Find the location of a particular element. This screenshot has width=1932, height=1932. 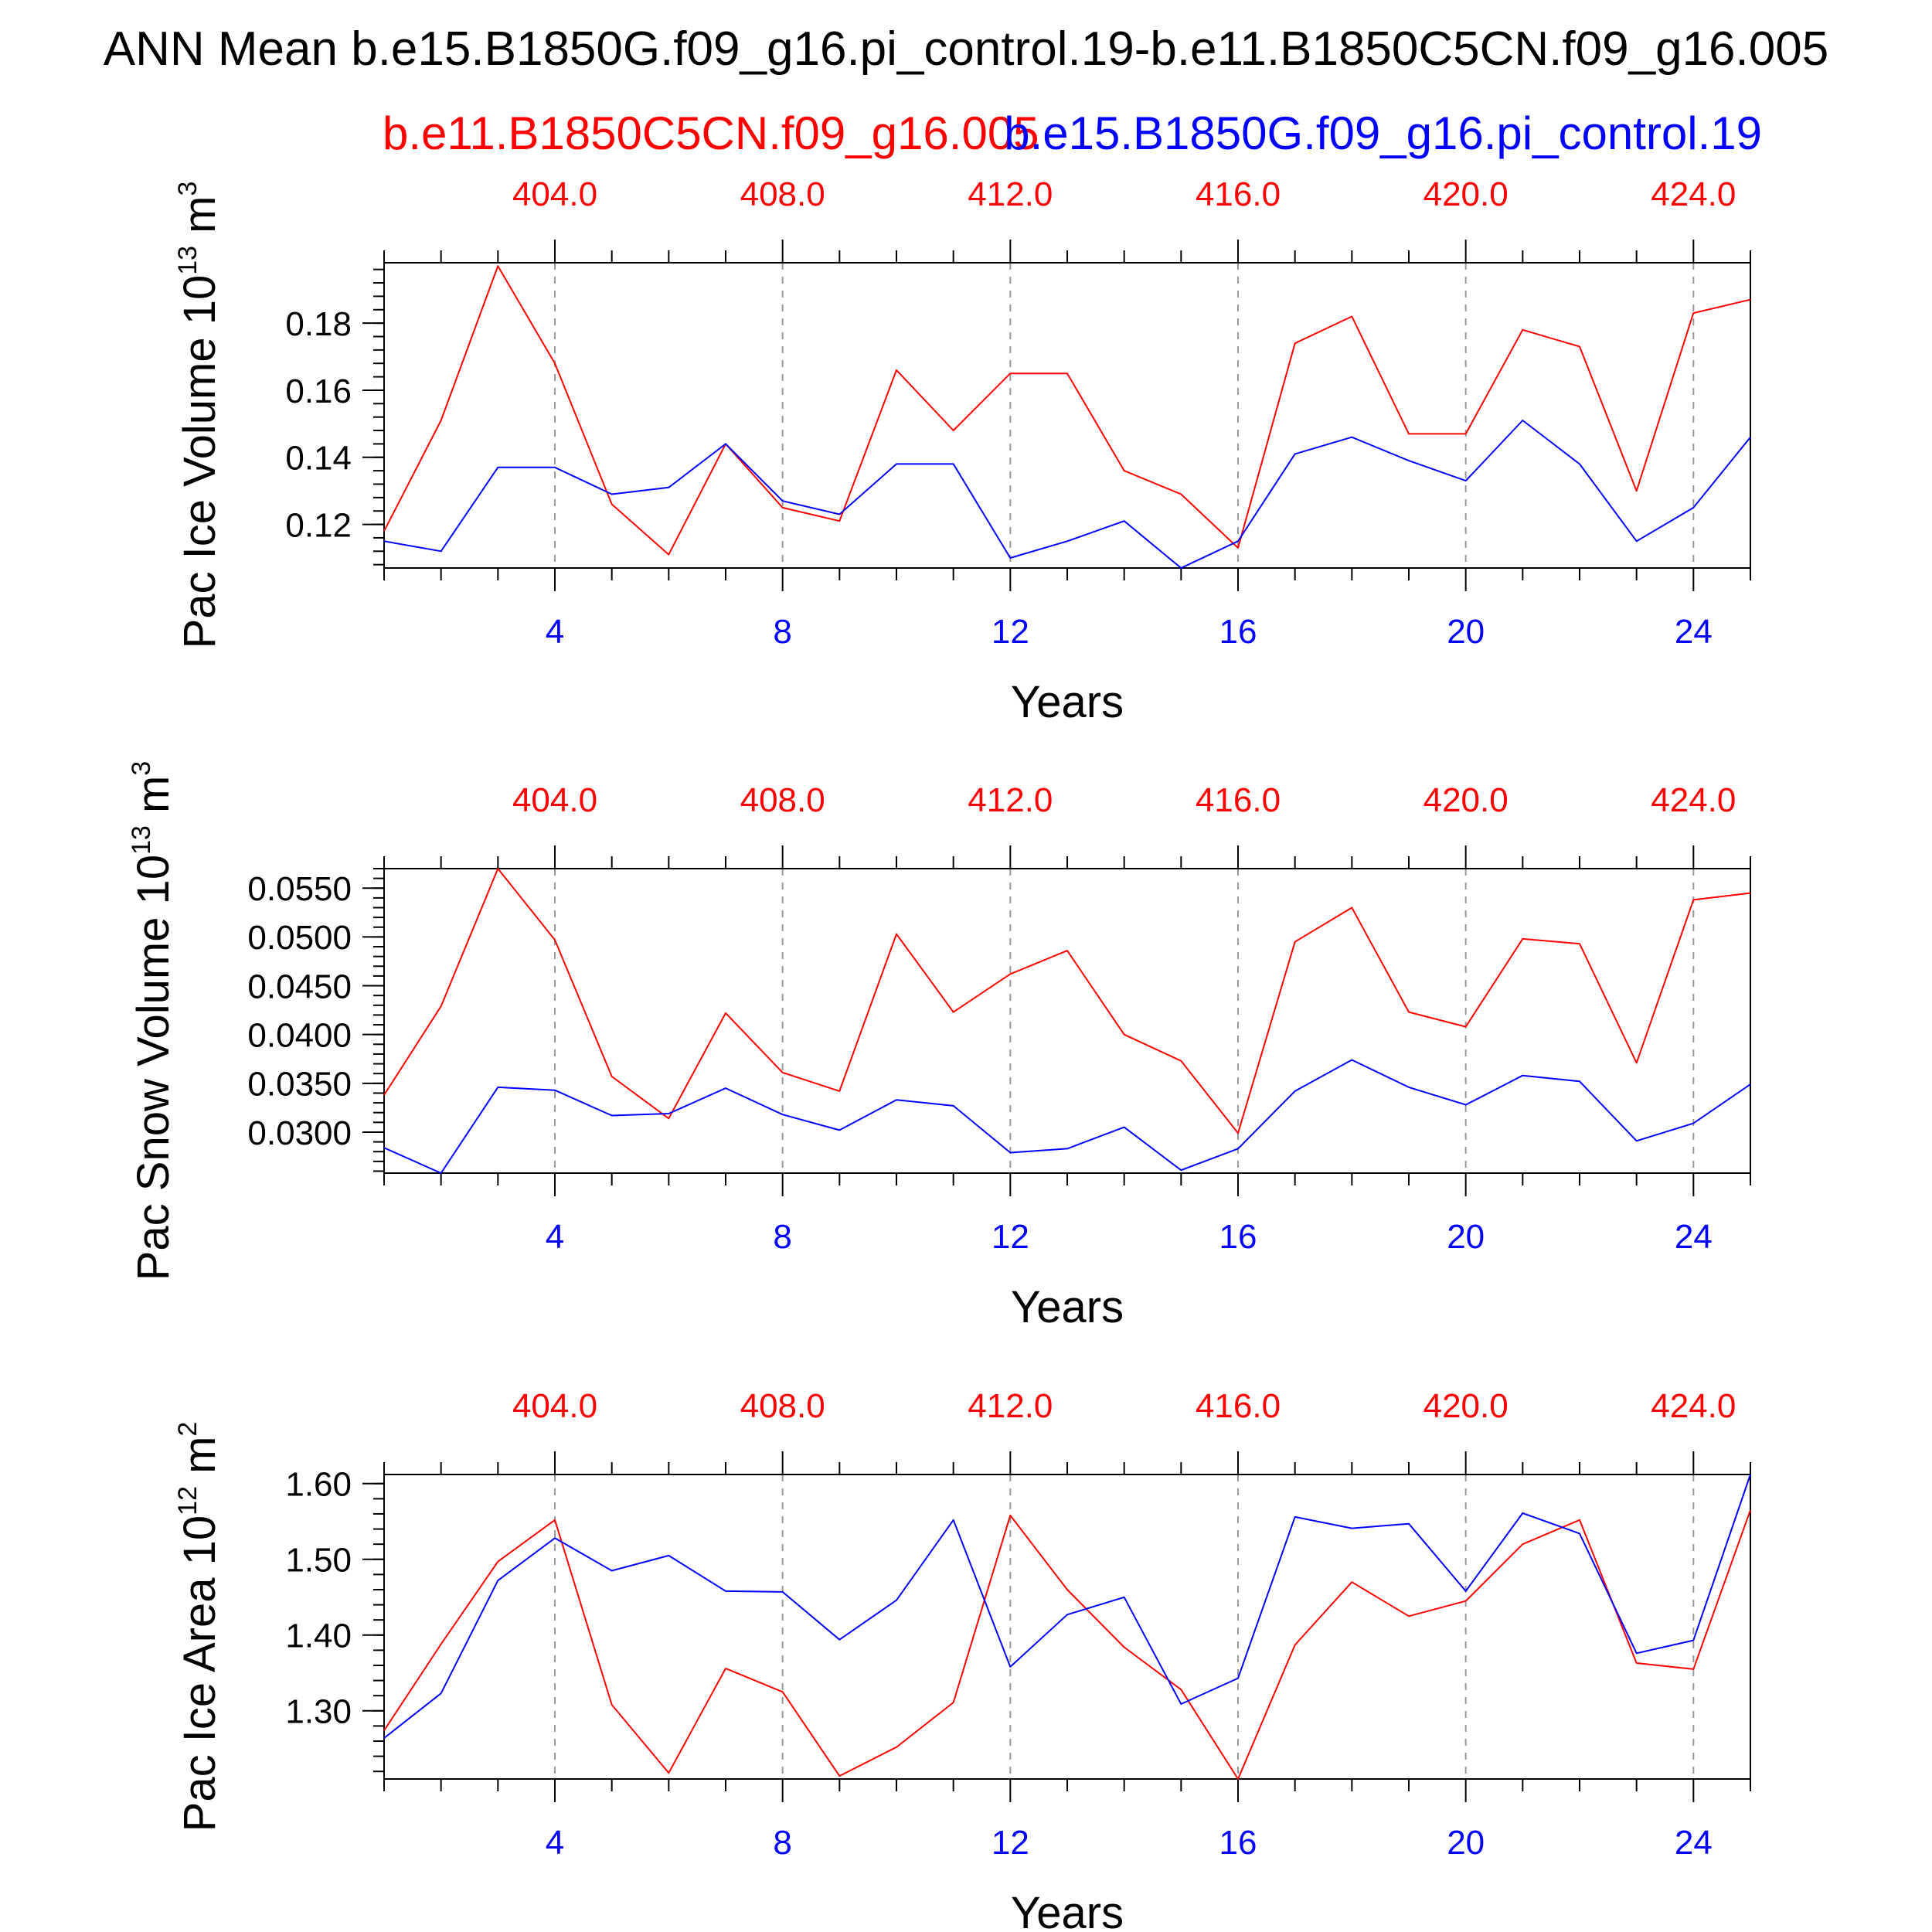

y-tick-label: 0.0500 is located at coordinates (300, 938).